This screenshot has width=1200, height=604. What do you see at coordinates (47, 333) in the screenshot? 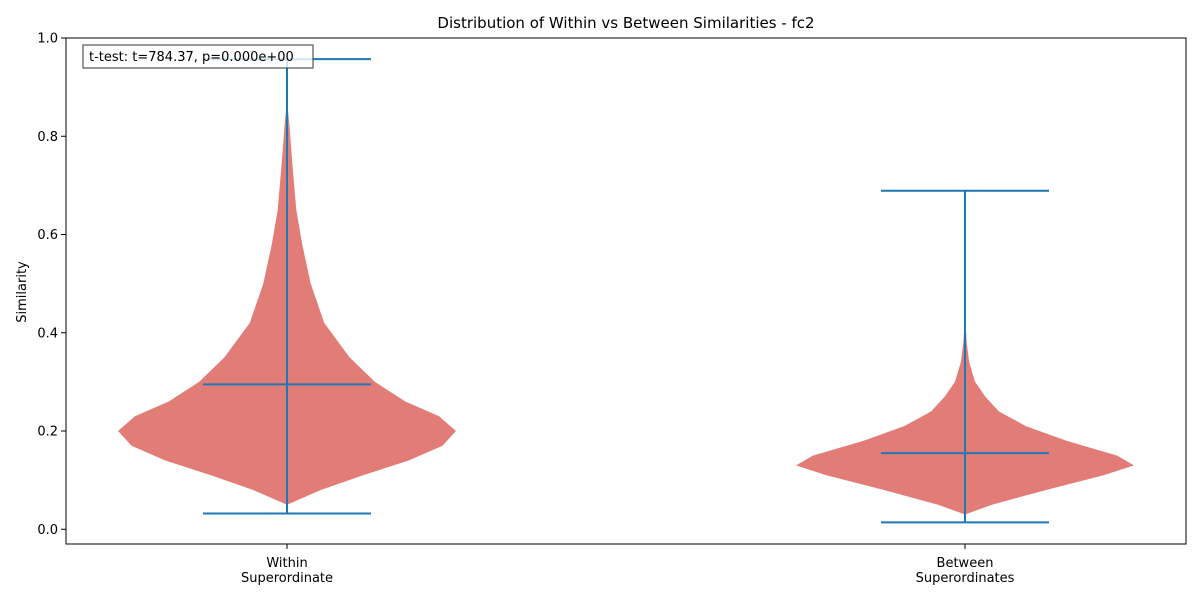
I see `y-tick-label: 0.4` at bounding box center [47, 333].